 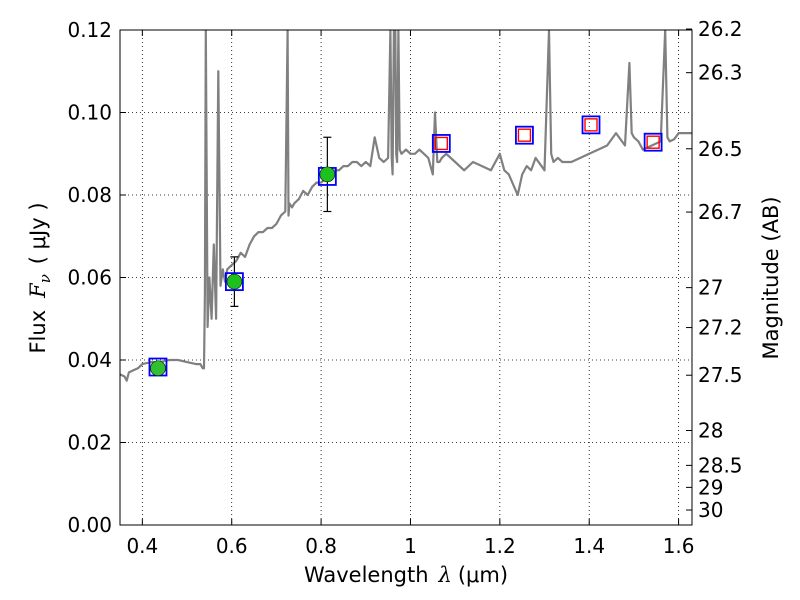 I want to click on y-tick-label: 0.08, so click(x=89, y=195).